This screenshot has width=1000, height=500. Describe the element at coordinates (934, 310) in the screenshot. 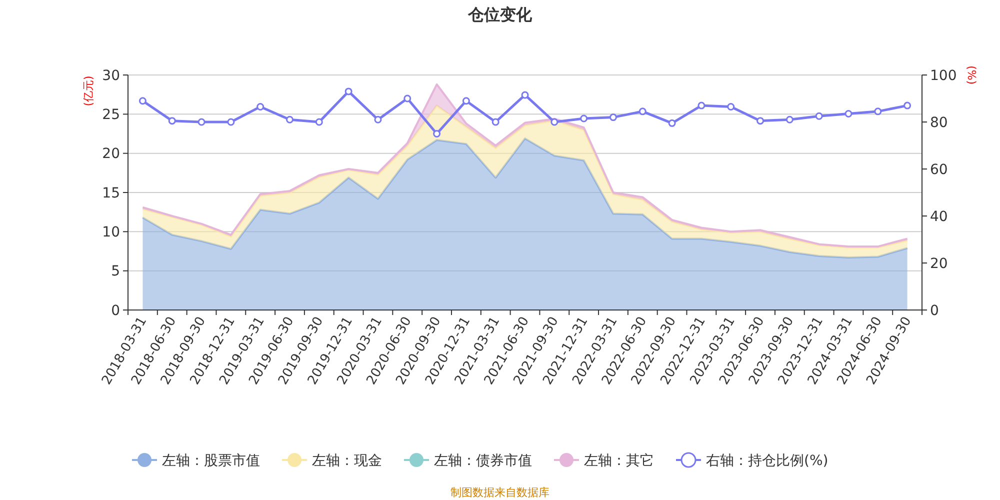

I see `y2-tick-label: 0` at that location.